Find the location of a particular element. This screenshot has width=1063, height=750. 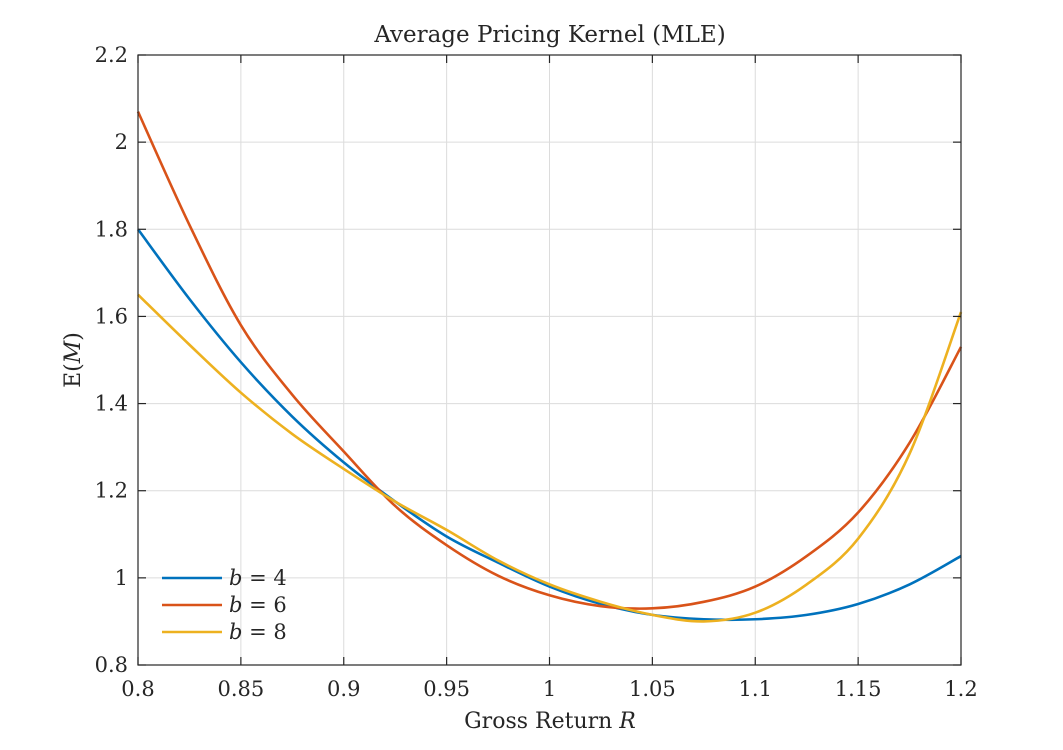

y-tick-label: 1.8 is located at coordinates (111, 229).